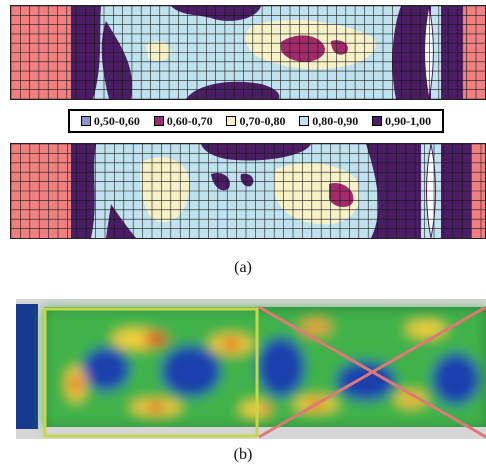 The image size is (486, 470). I want to click on legend-label: 0,90-1,00, so click(408, 120).